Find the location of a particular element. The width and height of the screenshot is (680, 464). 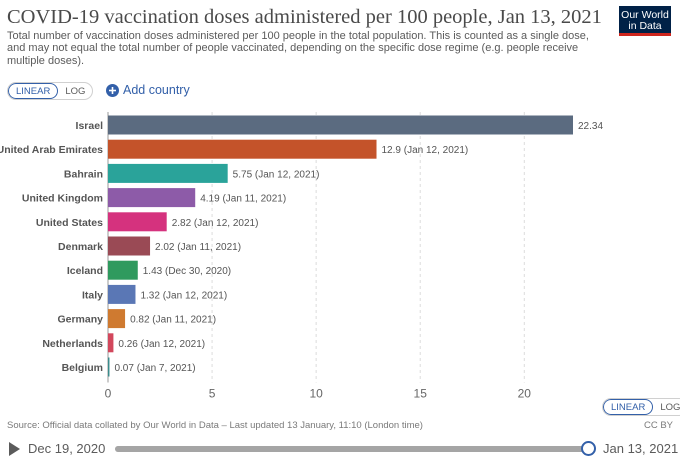

bar-netherlands is located at coordinates (111, 343).